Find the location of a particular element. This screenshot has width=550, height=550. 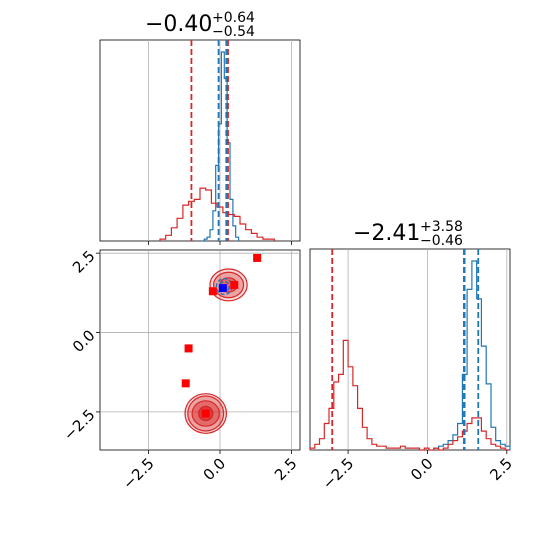

panel-title-median: −0.40 is located at coordinates (178, 24).